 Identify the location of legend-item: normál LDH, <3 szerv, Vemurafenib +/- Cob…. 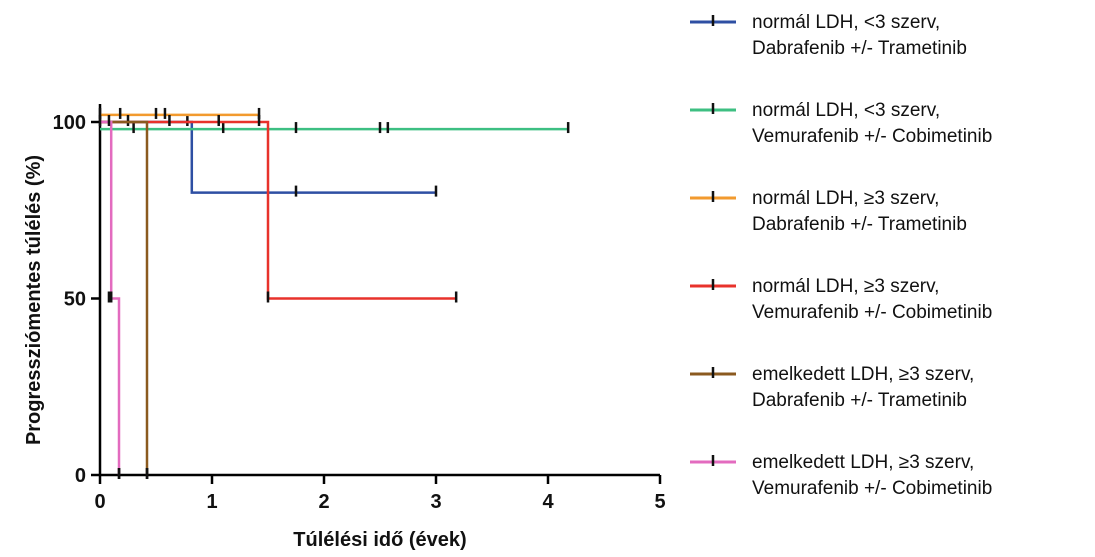
(841, 123).